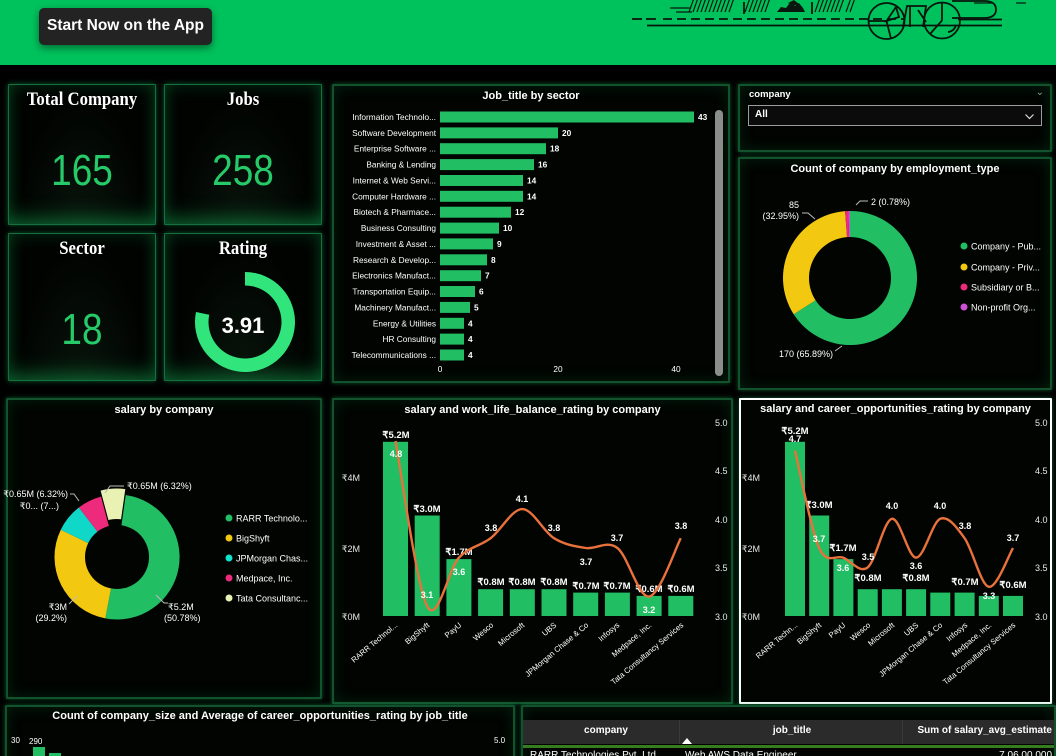  Describe the element at coordinates (182, 618) in the screenshot. I see `svg-text: (50.78%)` at that location.